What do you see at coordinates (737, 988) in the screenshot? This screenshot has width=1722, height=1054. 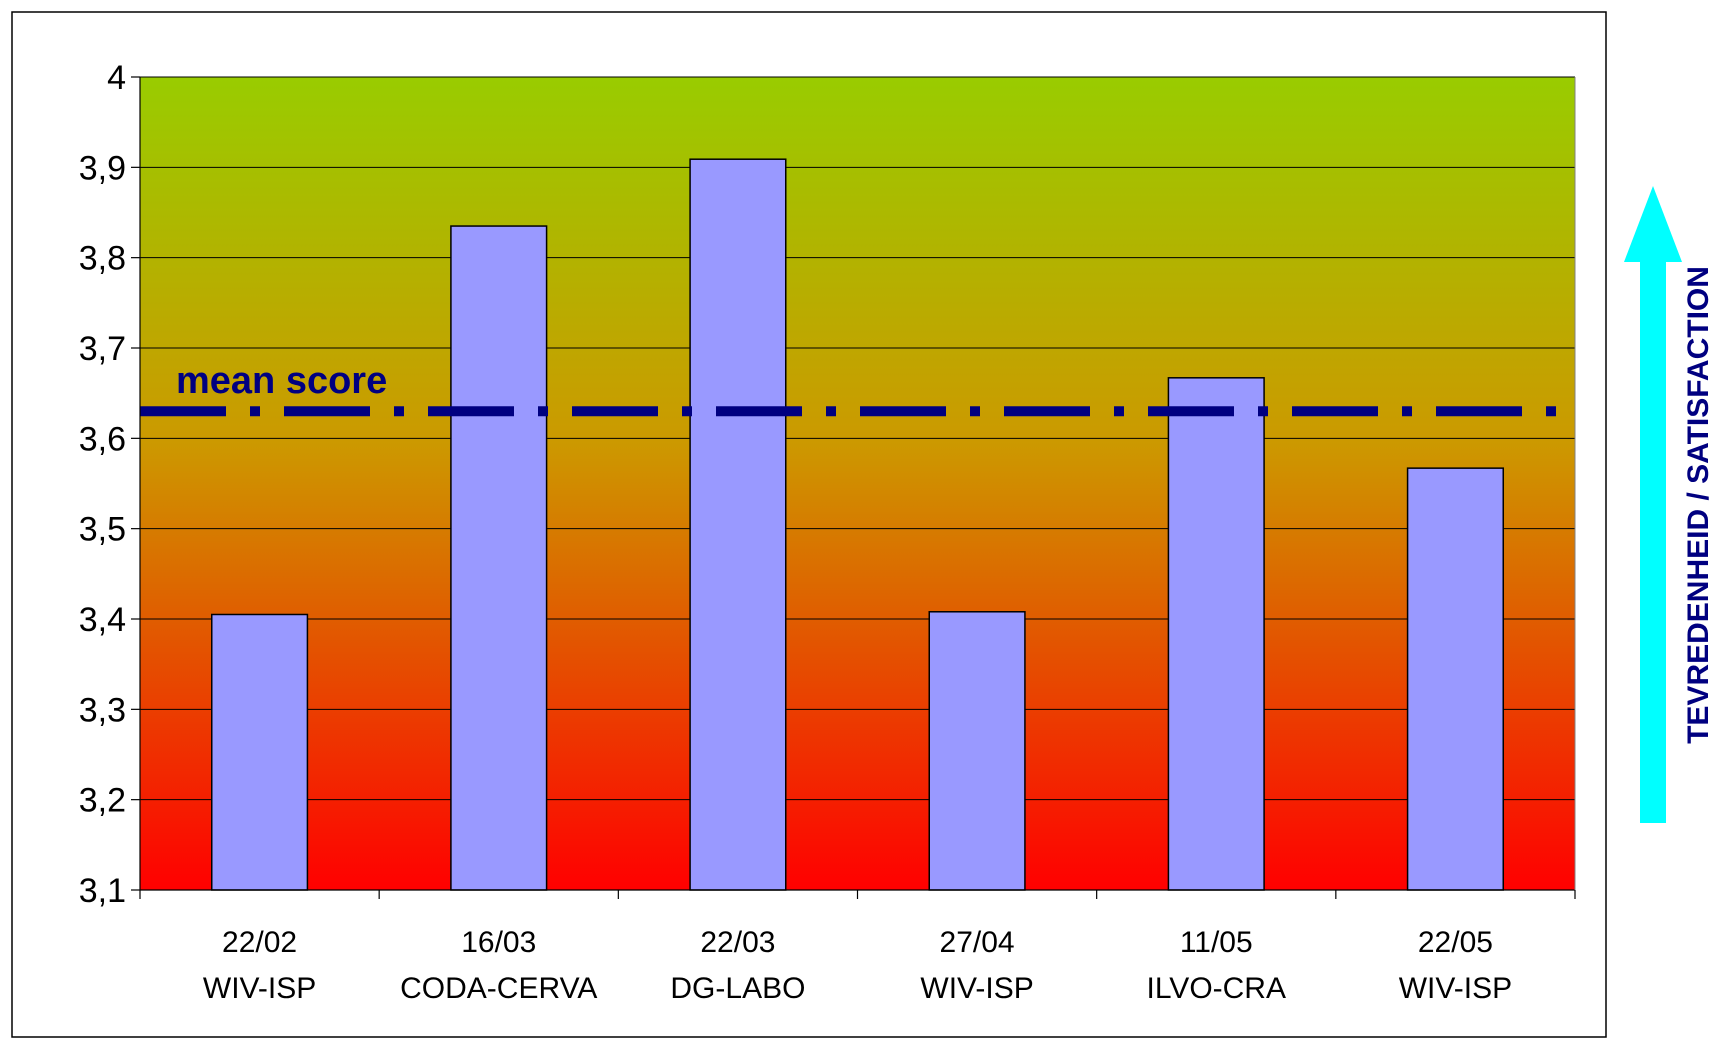 I see `x-tick-label-lab: DG-LABO` at bounding box center [737, 988].